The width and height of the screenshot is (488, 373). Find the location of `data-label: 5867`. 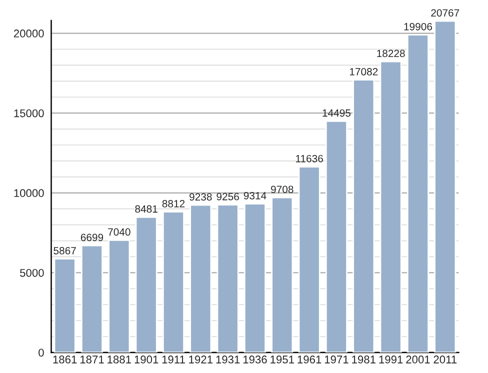

data-label: 5867 is located at coordinates (65, 250).